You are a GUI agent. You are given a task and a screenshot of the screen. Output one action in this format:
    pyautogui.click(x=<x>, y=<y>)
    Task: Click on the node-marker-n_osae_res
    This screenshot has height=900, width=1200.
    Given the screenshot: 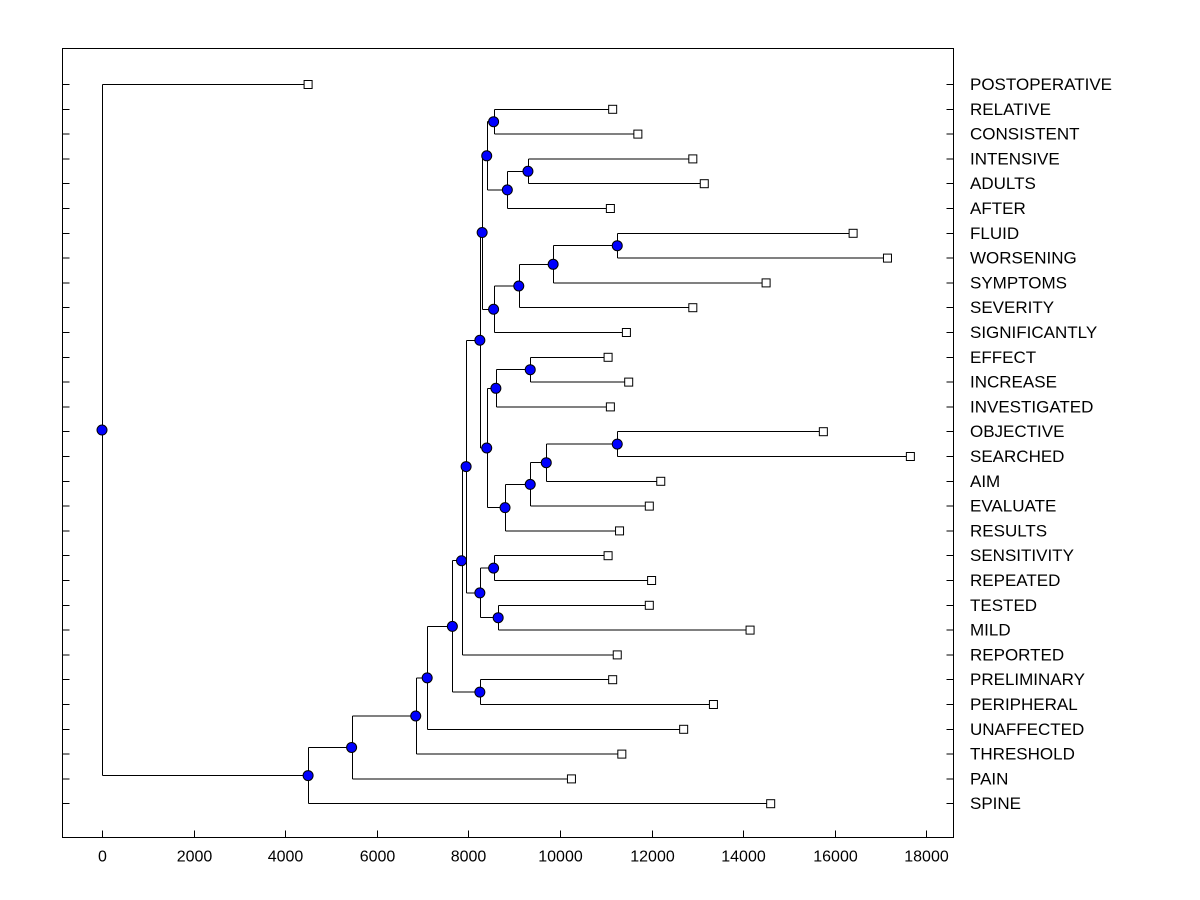 What is the action you would take?
    pyautogui.click(x=505, y=508)
    